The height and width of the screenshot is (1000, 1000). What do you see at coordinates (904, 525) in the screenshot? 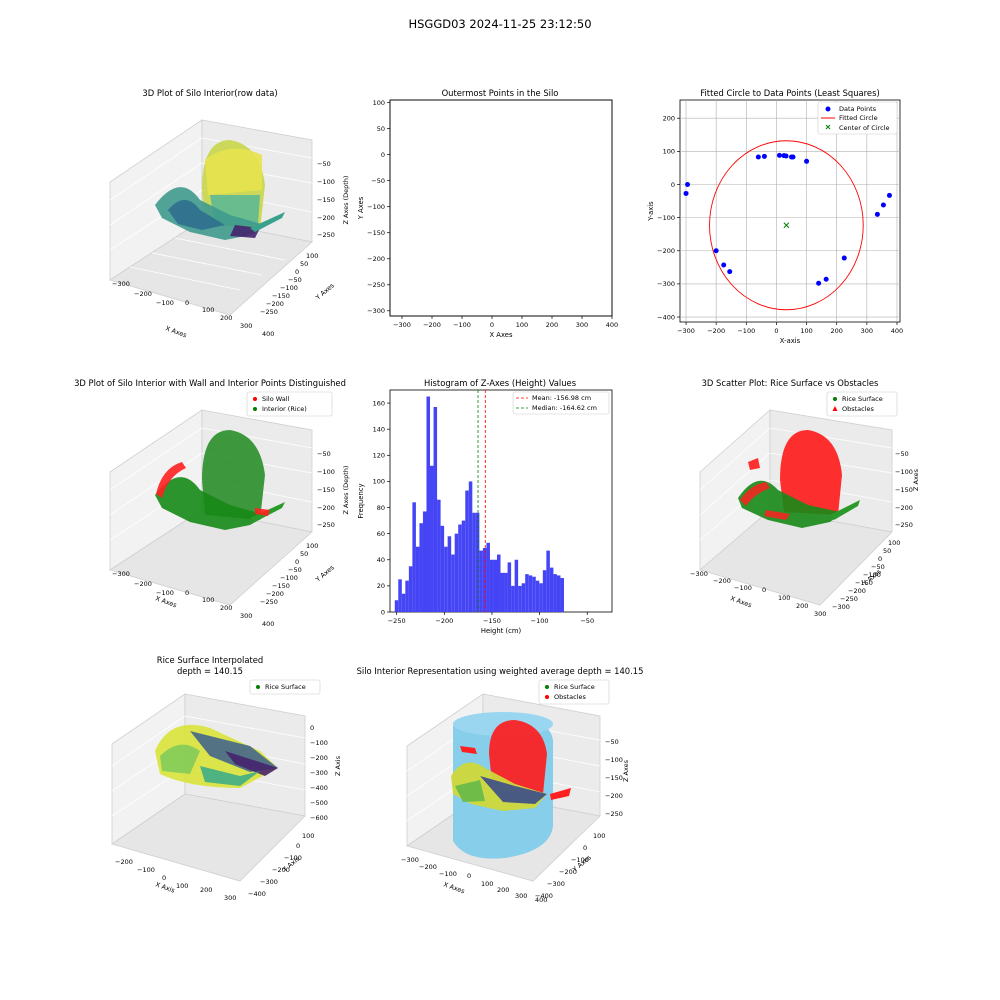
I see `panel6-z-tick: −250` at bounding box center [904, 525].